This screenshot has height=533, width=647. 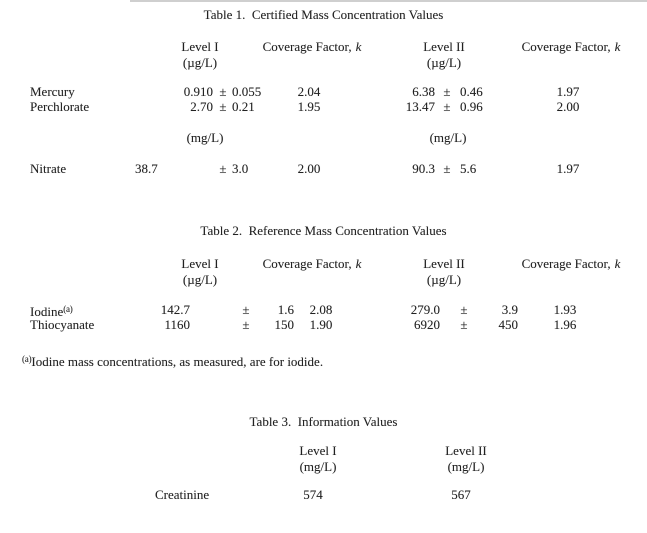 I want to click on level1-unit-mgL: (mg/L), so click(x=205, y=137).